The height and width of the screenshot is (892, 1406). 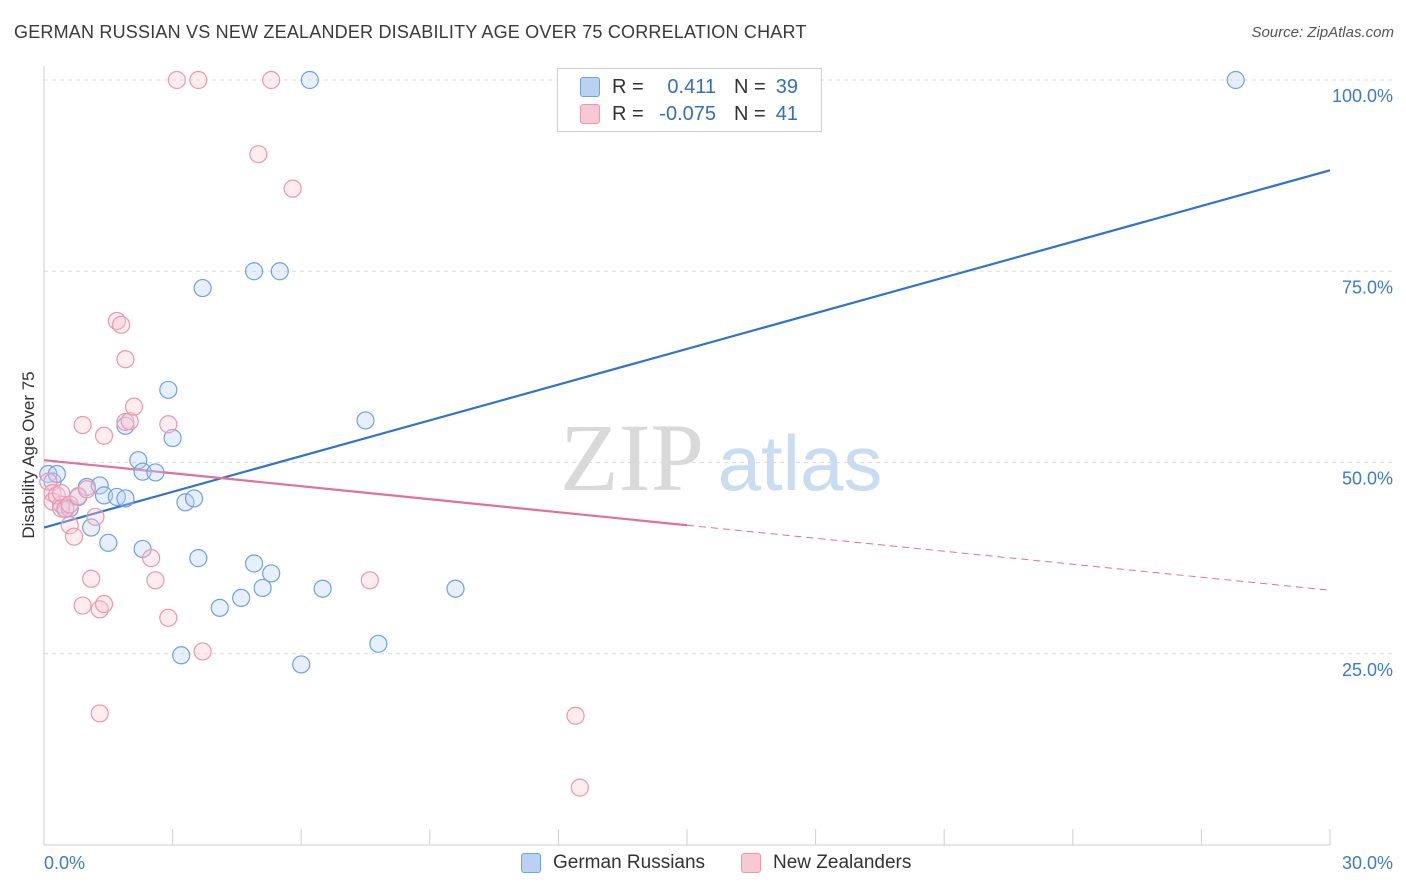 I want to click on watermark: ZIP atlas, so click(x=721, y=457).